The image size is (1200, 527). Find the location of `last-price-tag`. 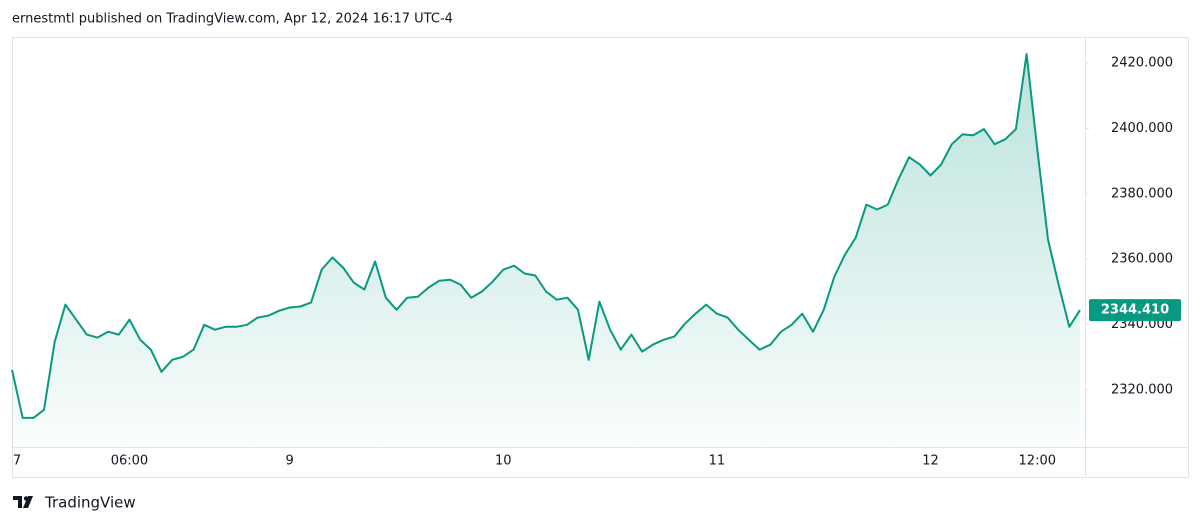

last-price-tag is located at coordinates (1135, 310).